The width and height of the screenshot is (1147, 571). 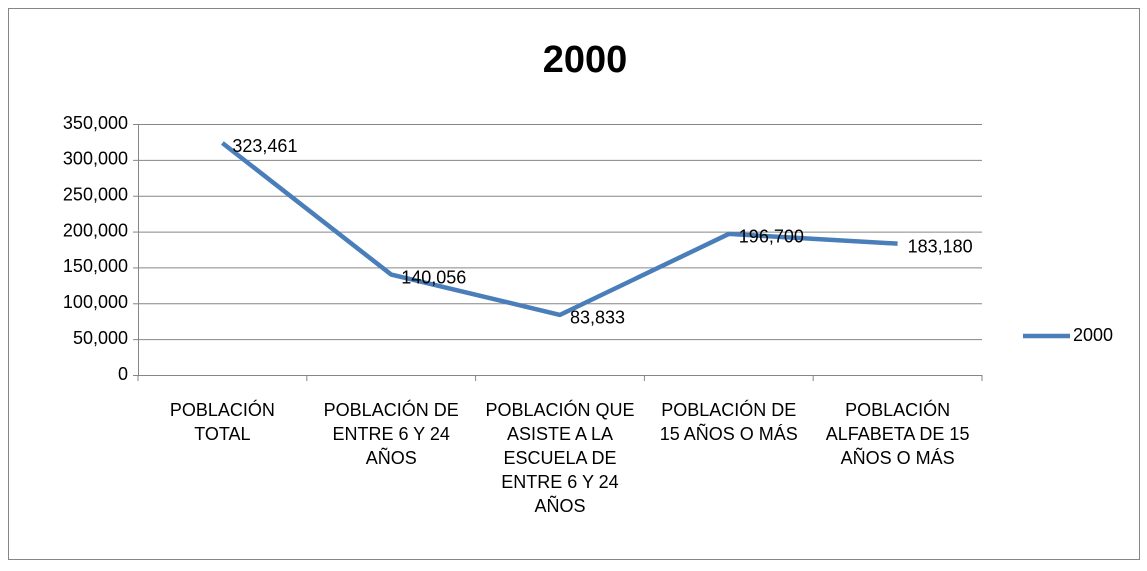 I want to click on x-tick-line: 15 AÑOS O MÁS, so click(x=729, y=433).